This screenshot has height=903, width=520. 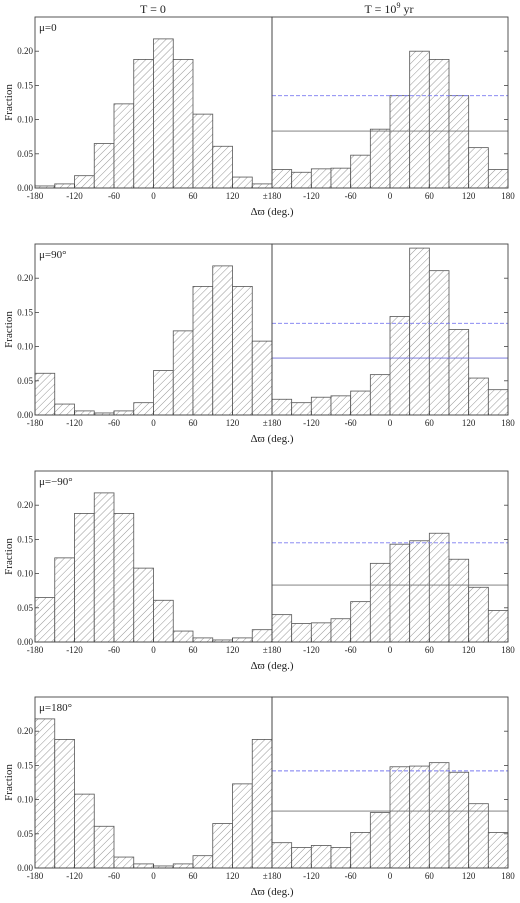 What do you see at coordinates (56, 482) in the screenshot?
I see `mu-label: μ=−90°` at bounding box center [56, 482].